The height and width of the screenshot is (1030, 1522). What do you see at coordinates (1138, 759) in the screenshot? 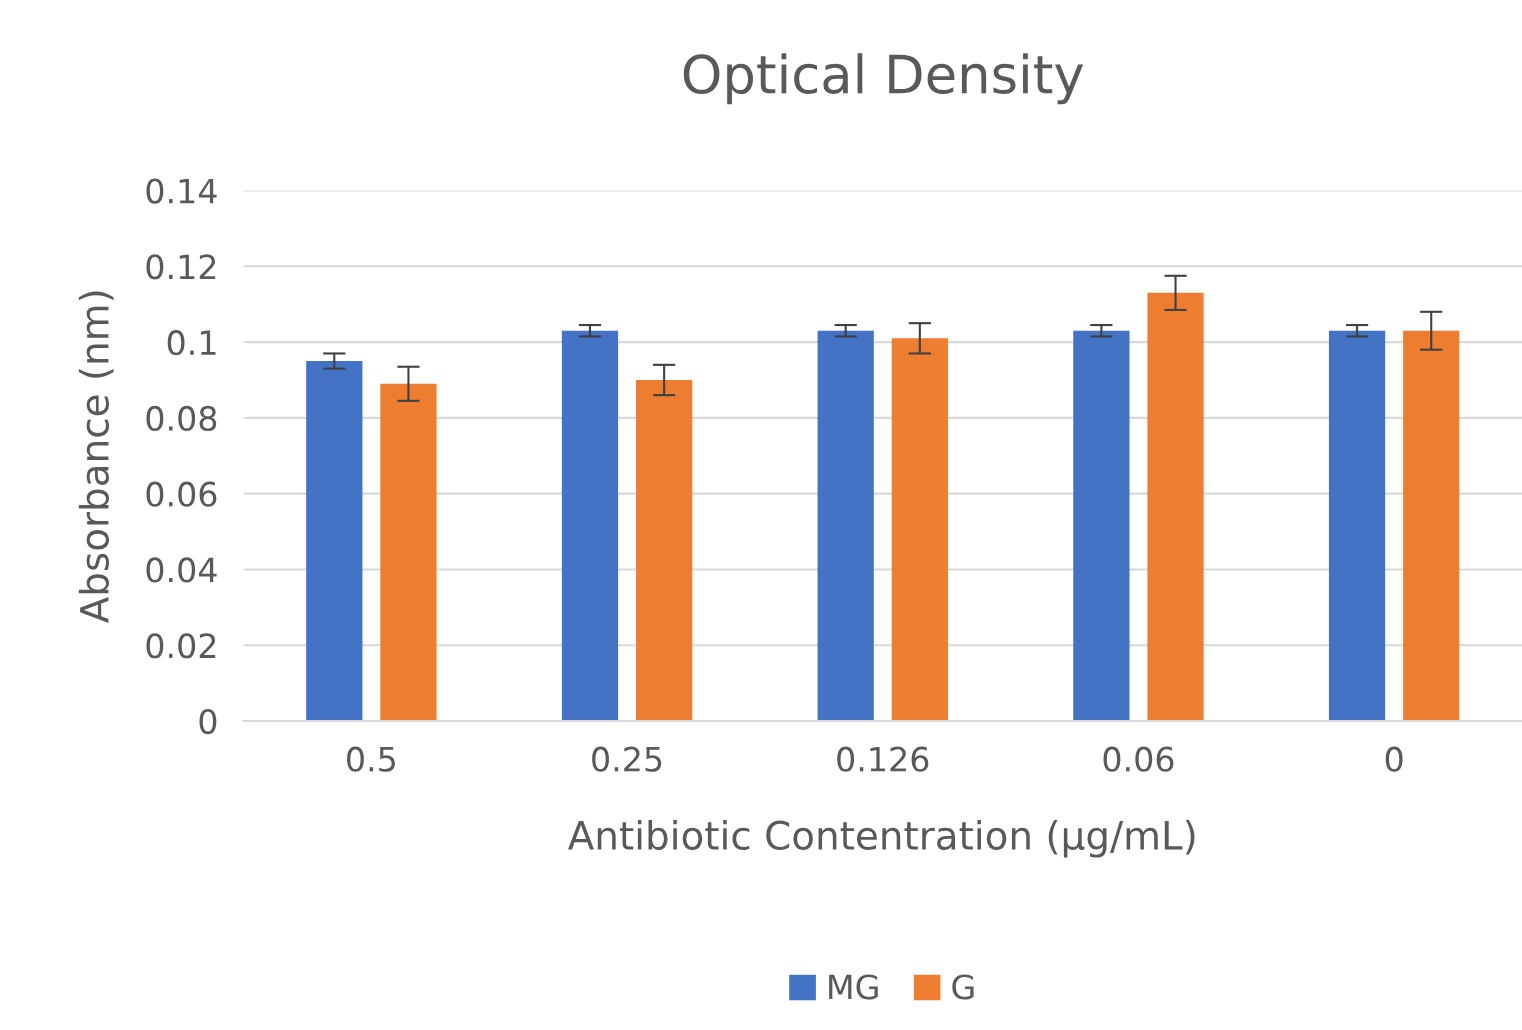
I see `x-tick-label: 0.06` at bounding box center [1138, 759].